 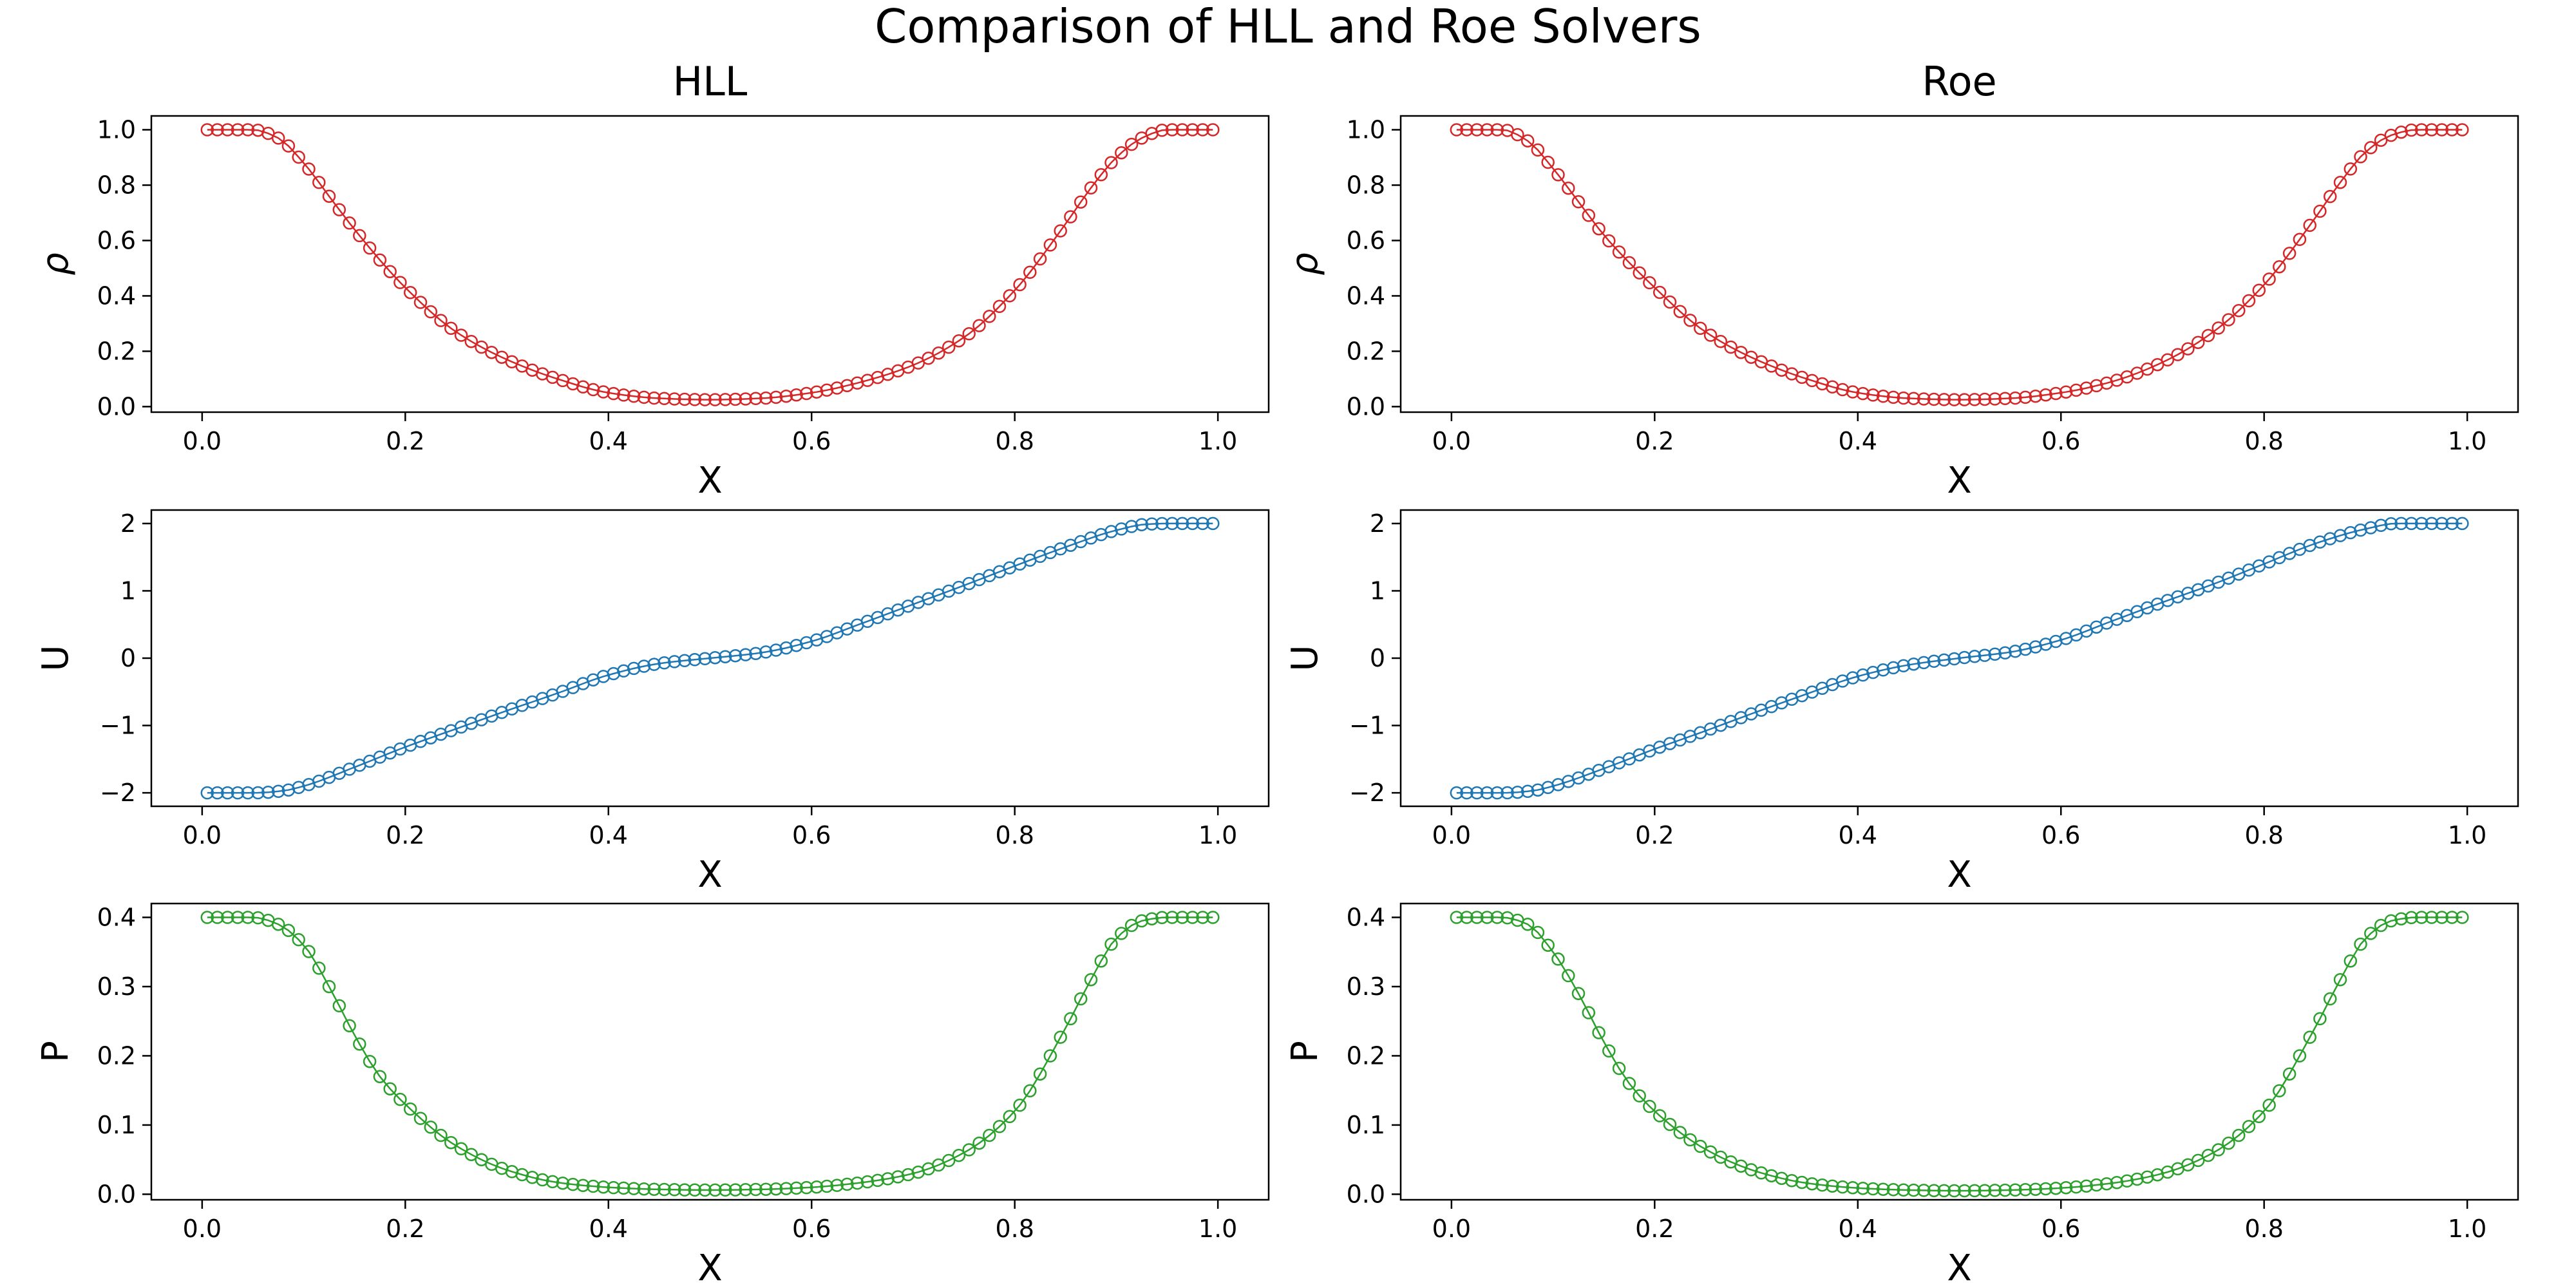 I want to click on y-tick-label: 0.1, so click(x=1366, y=1125).